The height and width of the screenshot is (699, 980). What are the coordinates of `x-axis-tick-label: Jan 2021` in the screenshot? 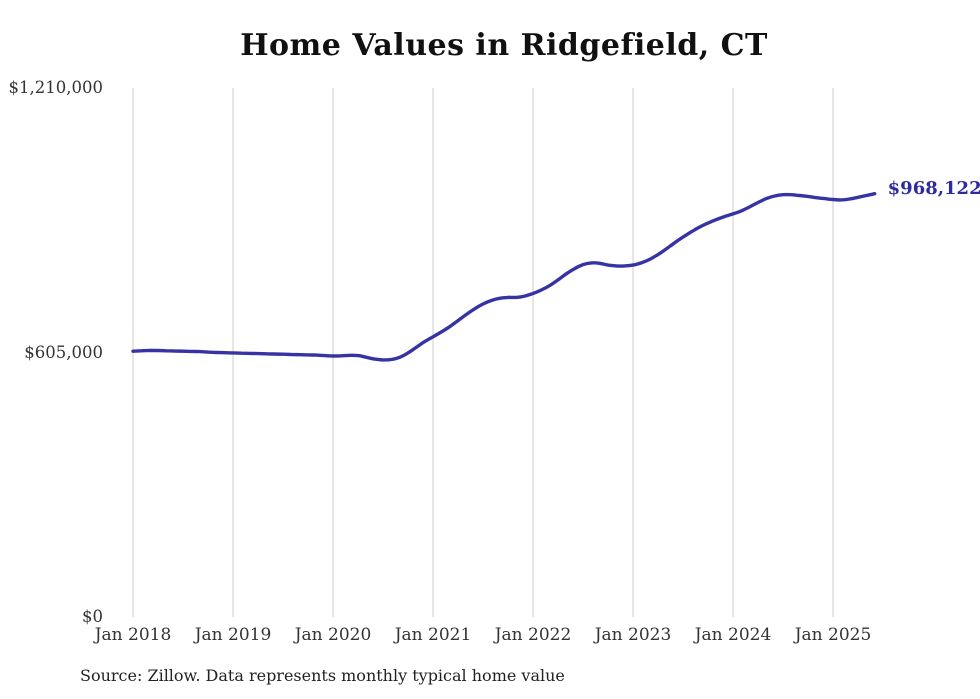 It's located at (433, 635).